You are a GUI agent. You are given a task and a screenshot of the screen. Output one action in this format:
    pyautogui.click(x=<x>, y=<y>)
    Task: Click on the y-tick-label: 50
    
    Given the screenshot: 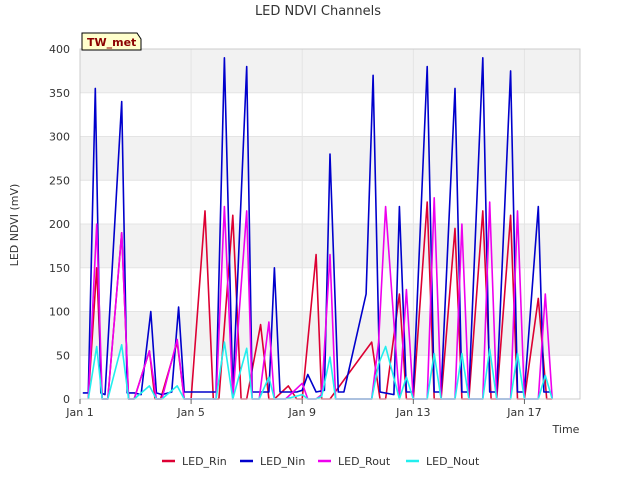 What is the action you would take?
    pyautogui.click(x=63, y=355)
    